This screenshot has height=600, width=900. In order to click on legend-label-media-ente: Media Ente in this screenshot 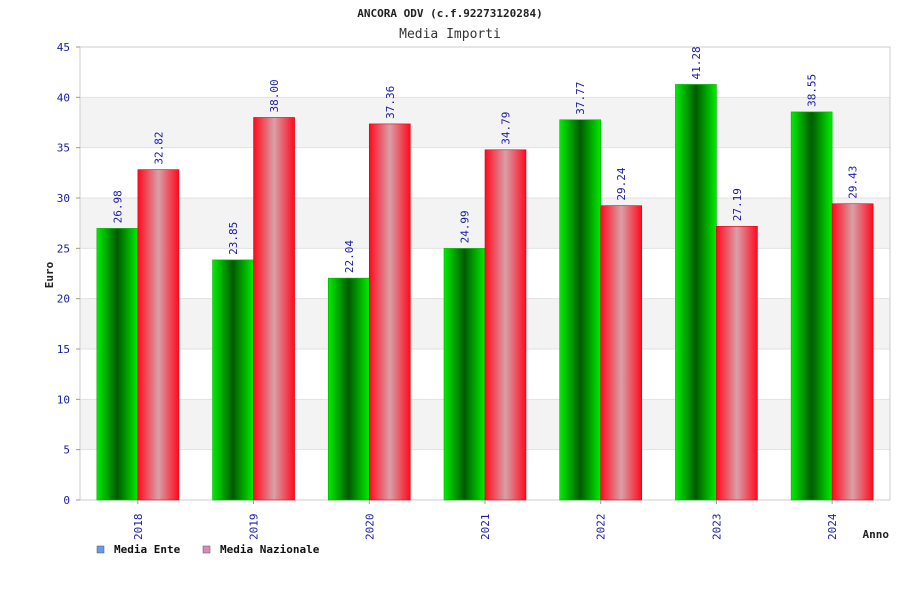, I will do `click(147, 549)`.